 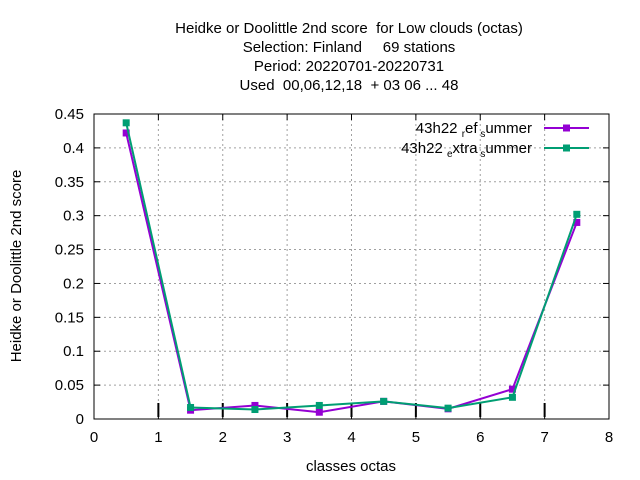 I want to click on x-tick-label: 2, so click(x=223, y=437).